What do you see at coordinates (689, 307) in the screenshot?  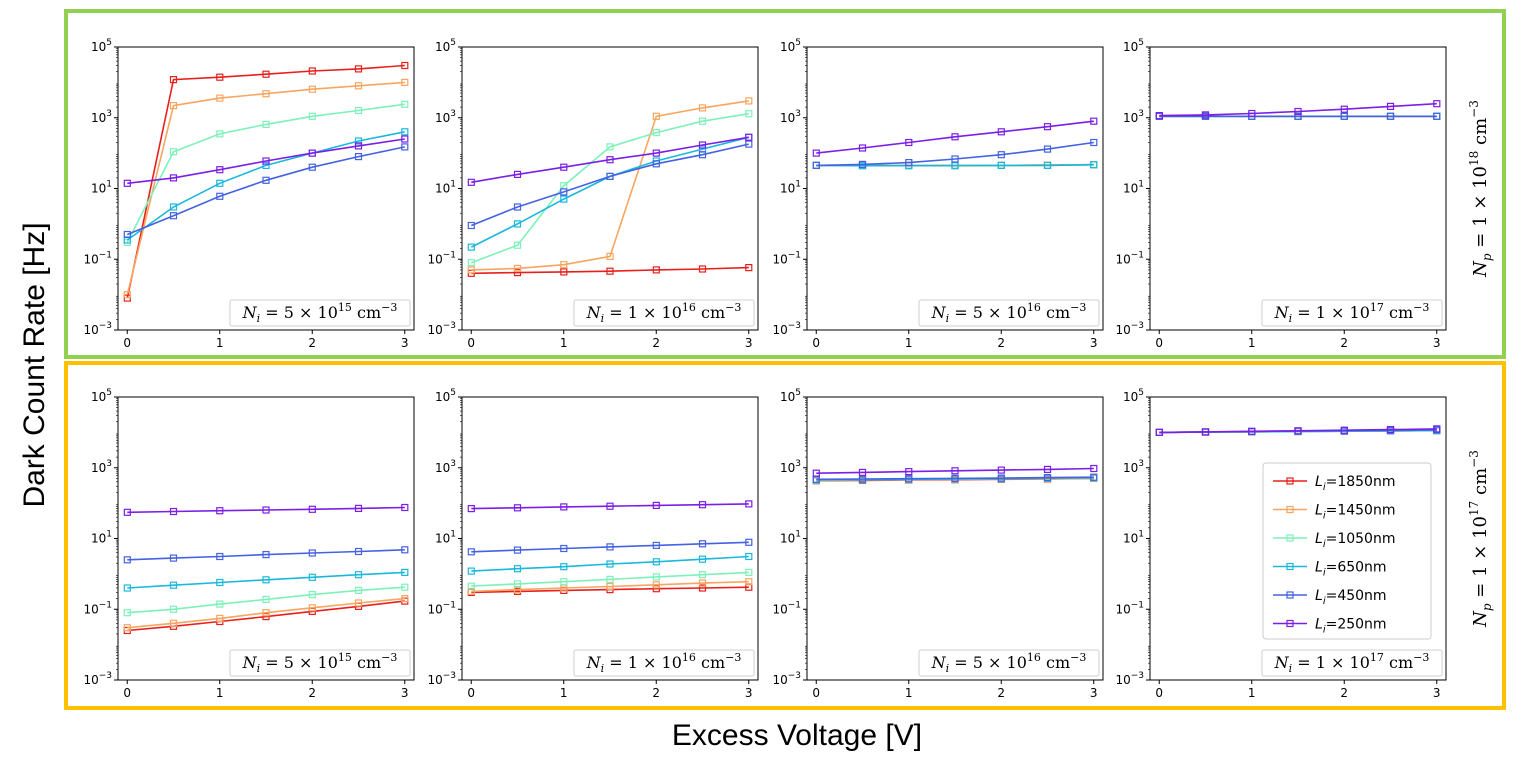 I see `panel-label-exp: 16` at bounding box center [689, 307].